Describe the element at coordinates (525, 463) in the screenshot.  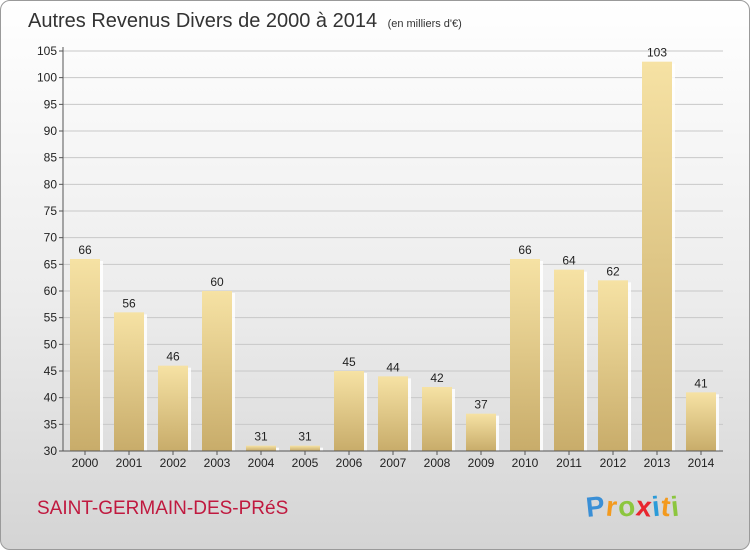
I see `x-tick-label: 2010` at that location.